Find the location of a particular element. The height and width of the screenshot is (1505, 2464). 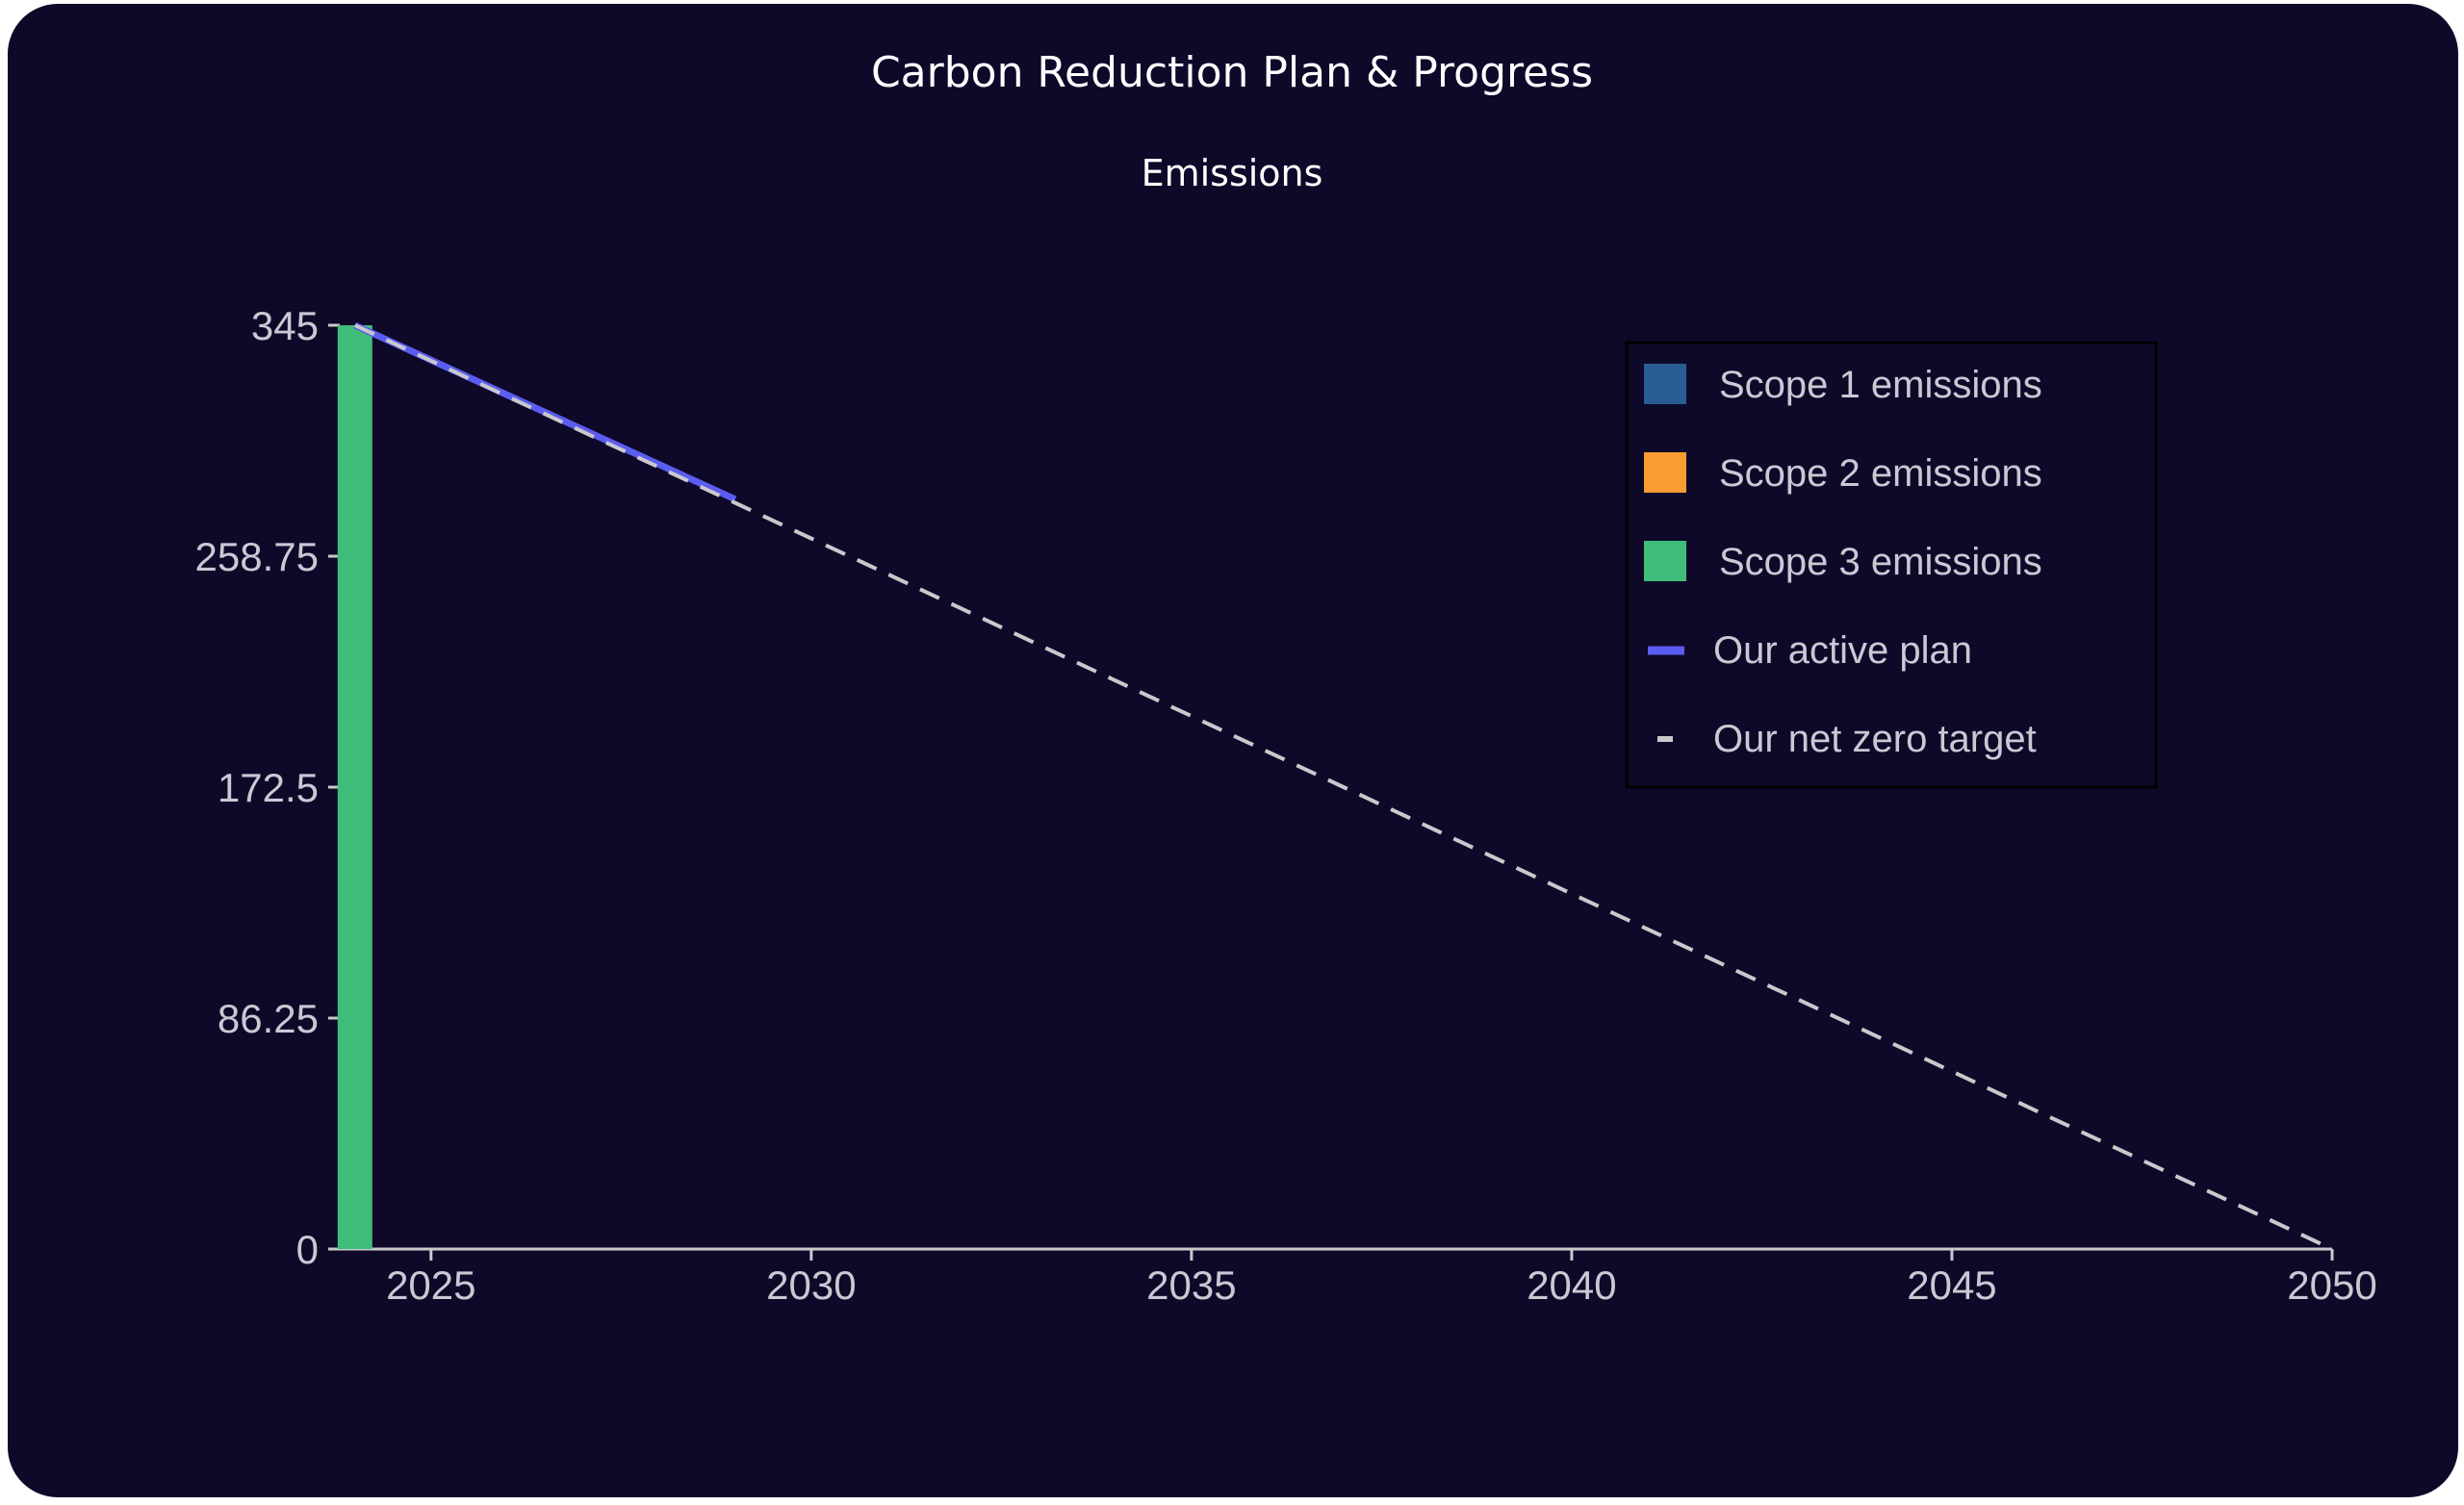

y-tick-label: 345 is located at coordinates (285, 325).